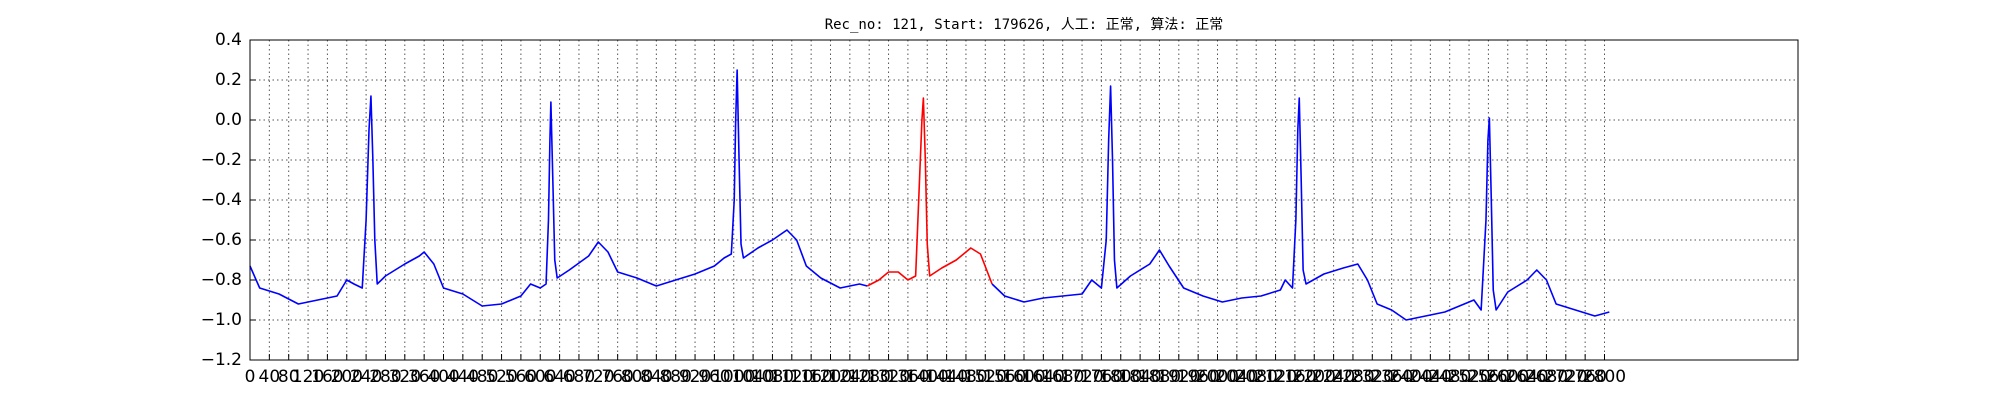  I want to click on x-tick-label: 1240, so click(849, 377).